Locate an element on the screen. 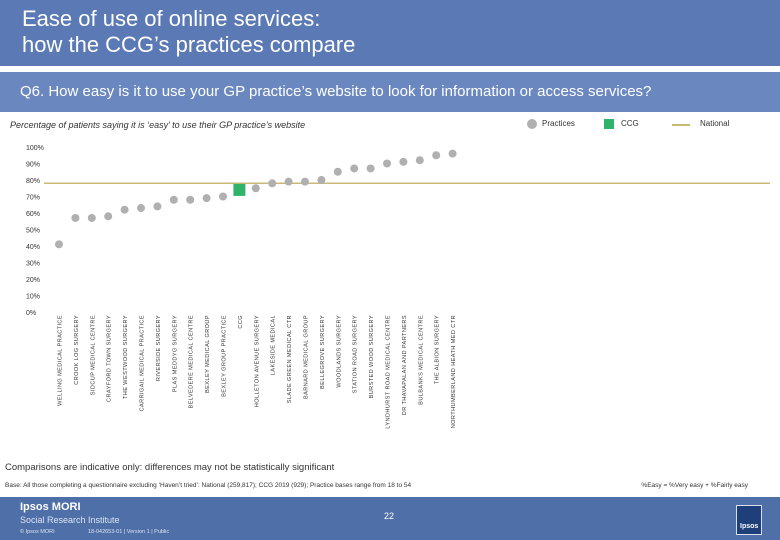 The width and height of the screenshot is (780, 540). social-research-institute: Social Research Institute is located at coordinates (70, 520).